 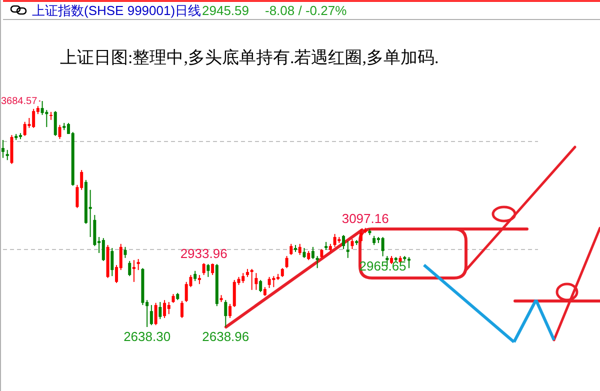 I want to click on chart-title: 上证日图:整理中,多头底单持有.若遇红圈,多单加码., so click(x=249, y=57).